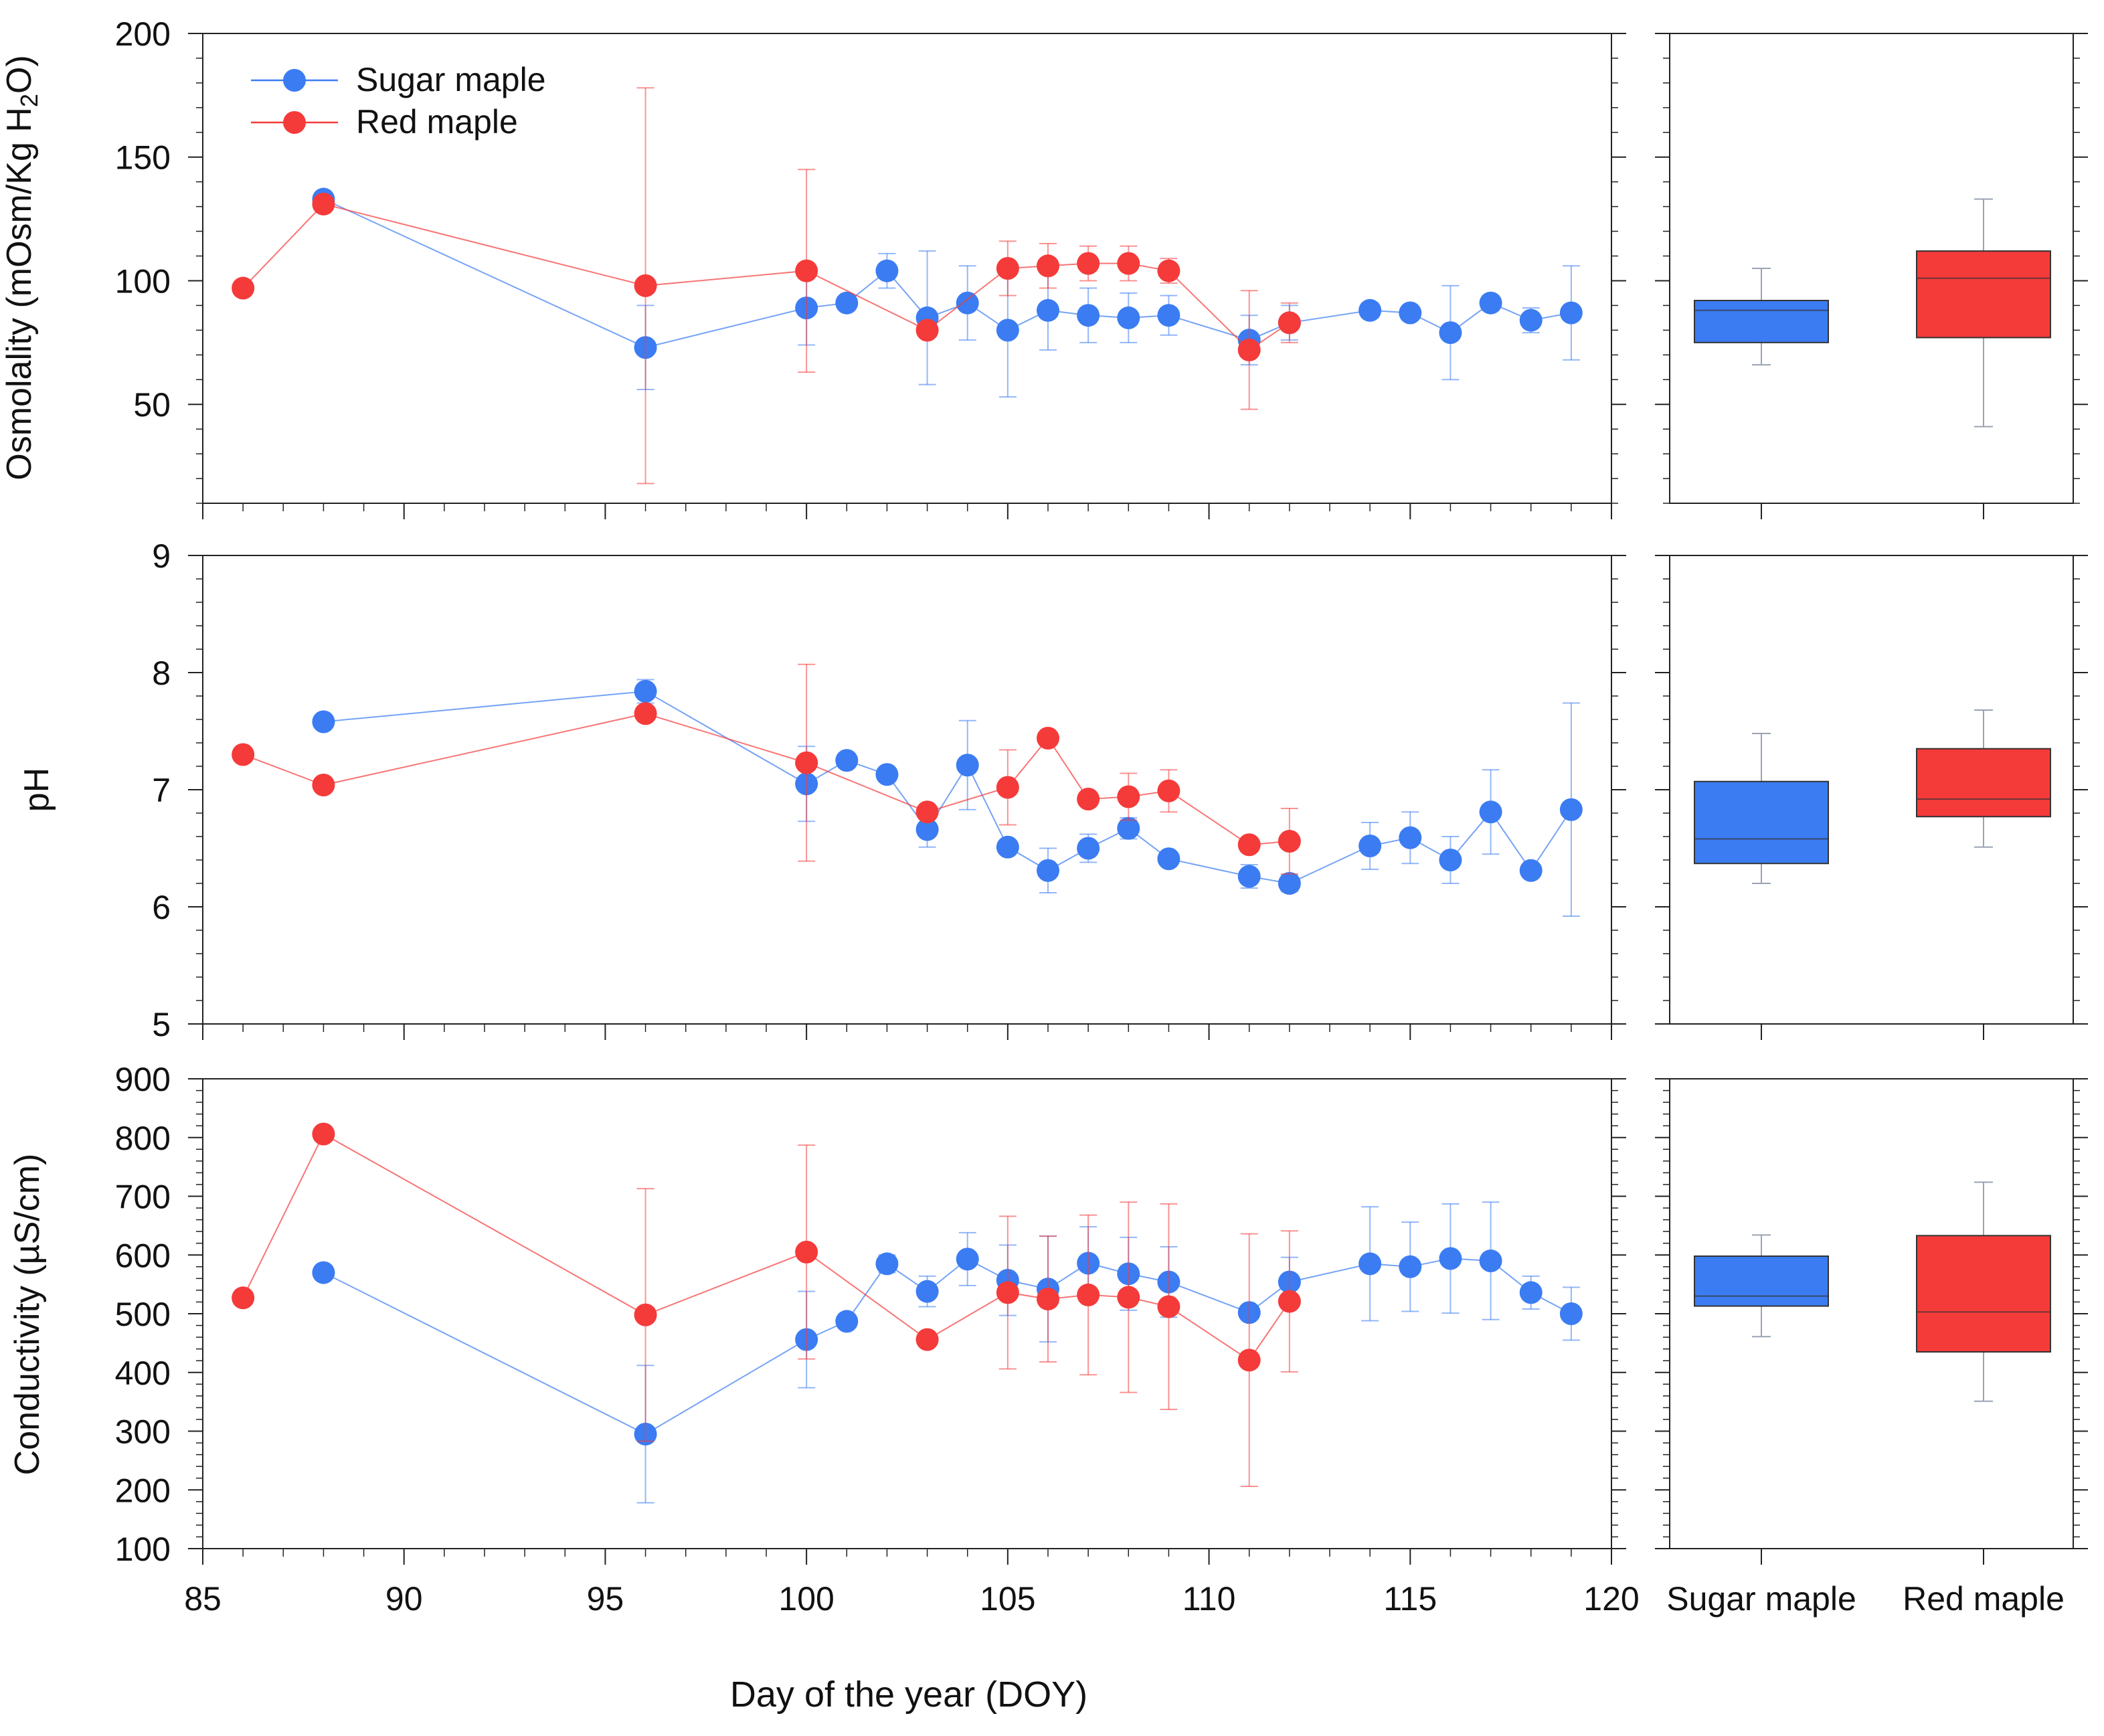 This screenshot has width=2104, height=1736. What do you see at coordinates (143, 1197) in the screenshot?
I see `y-tick-label: 700` at bounding box center [143, 1197].